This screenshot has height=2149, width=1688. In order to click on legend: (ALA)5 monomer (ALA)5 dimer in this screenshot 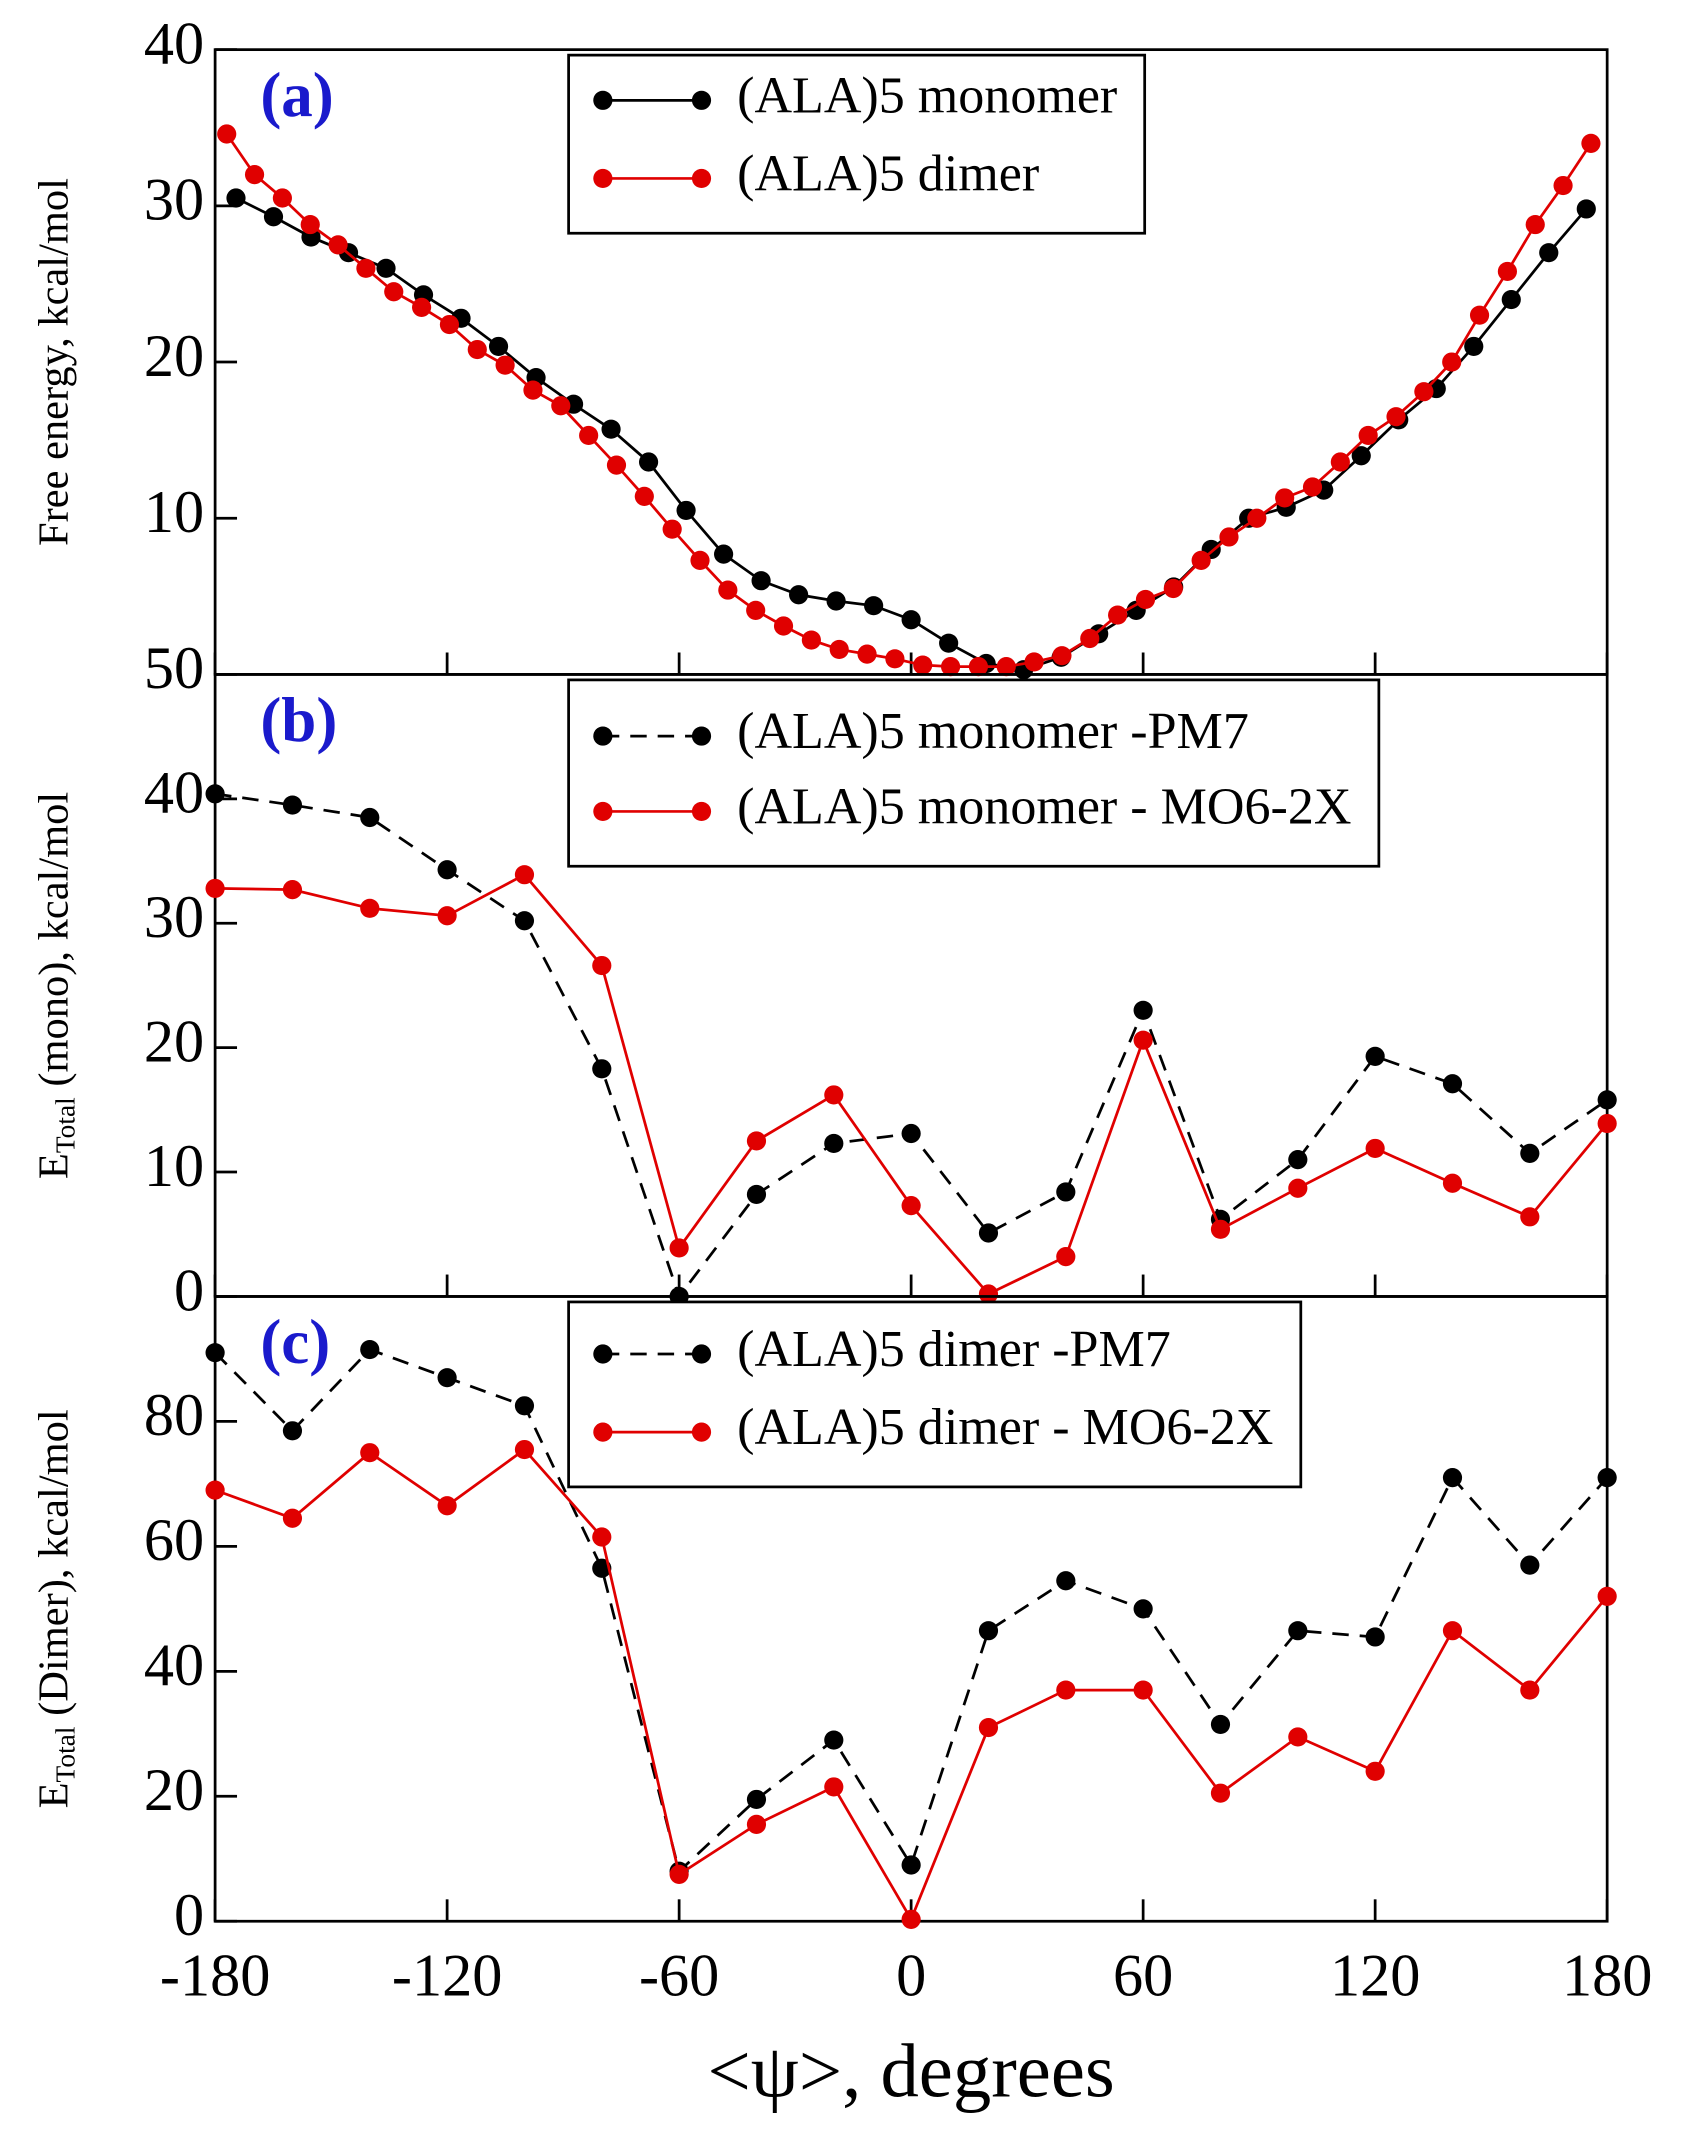, I will do `click(857, 144)`.